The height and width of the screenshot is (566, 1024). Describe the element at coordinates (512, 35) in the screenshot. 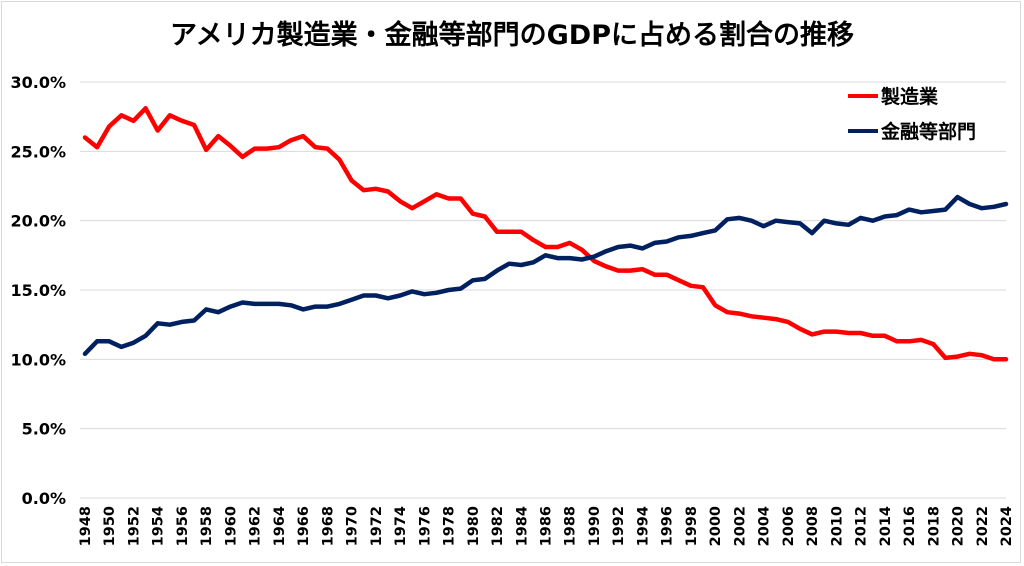

I see `chart-title: アメリカ製造業・金融等部門のGDPに占める割合の推移` at that location.